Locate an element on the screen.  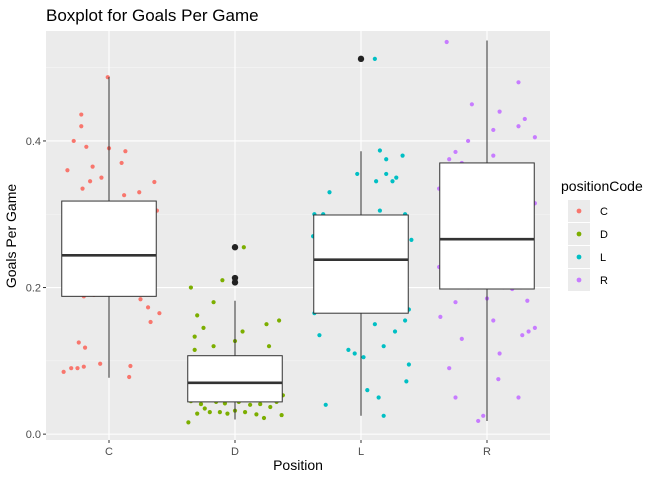
legend-item-l: L is located at coordinates (587, 257).